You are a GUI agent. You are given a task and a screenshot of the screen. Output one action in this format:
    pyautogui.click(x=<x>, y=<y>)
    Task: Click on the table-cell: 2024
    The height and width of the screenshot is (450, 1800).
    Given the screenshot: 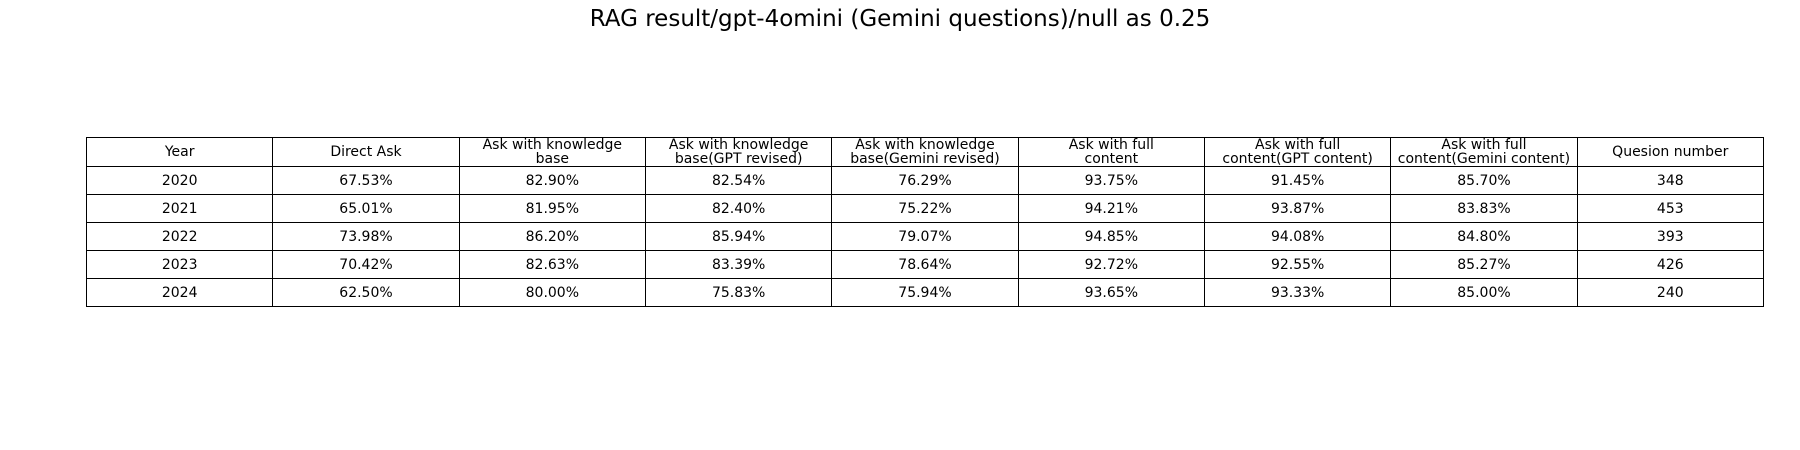 What is the action you would take?
    pyautogui.click(x=179, y=292)
    